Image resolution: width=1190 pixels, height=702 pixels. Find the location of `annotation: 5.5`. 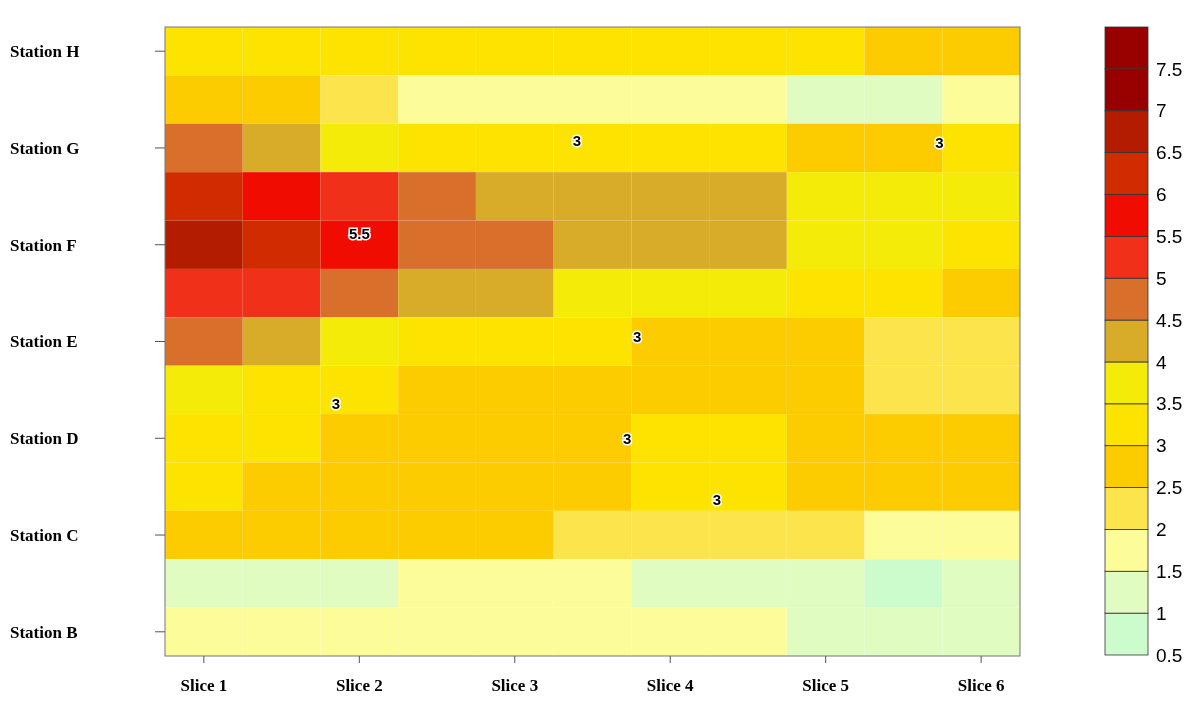

annotation: 5.5 is located at coordinates (359, 234).